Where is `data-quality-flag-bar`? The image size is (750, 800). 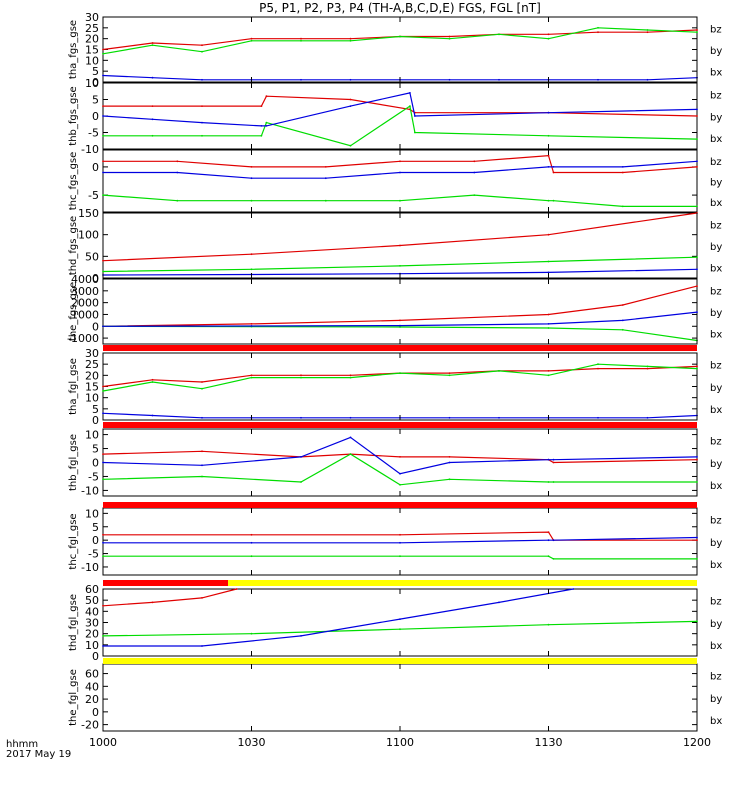 data-quality-flag-bar is located at coordinates (165, 583).